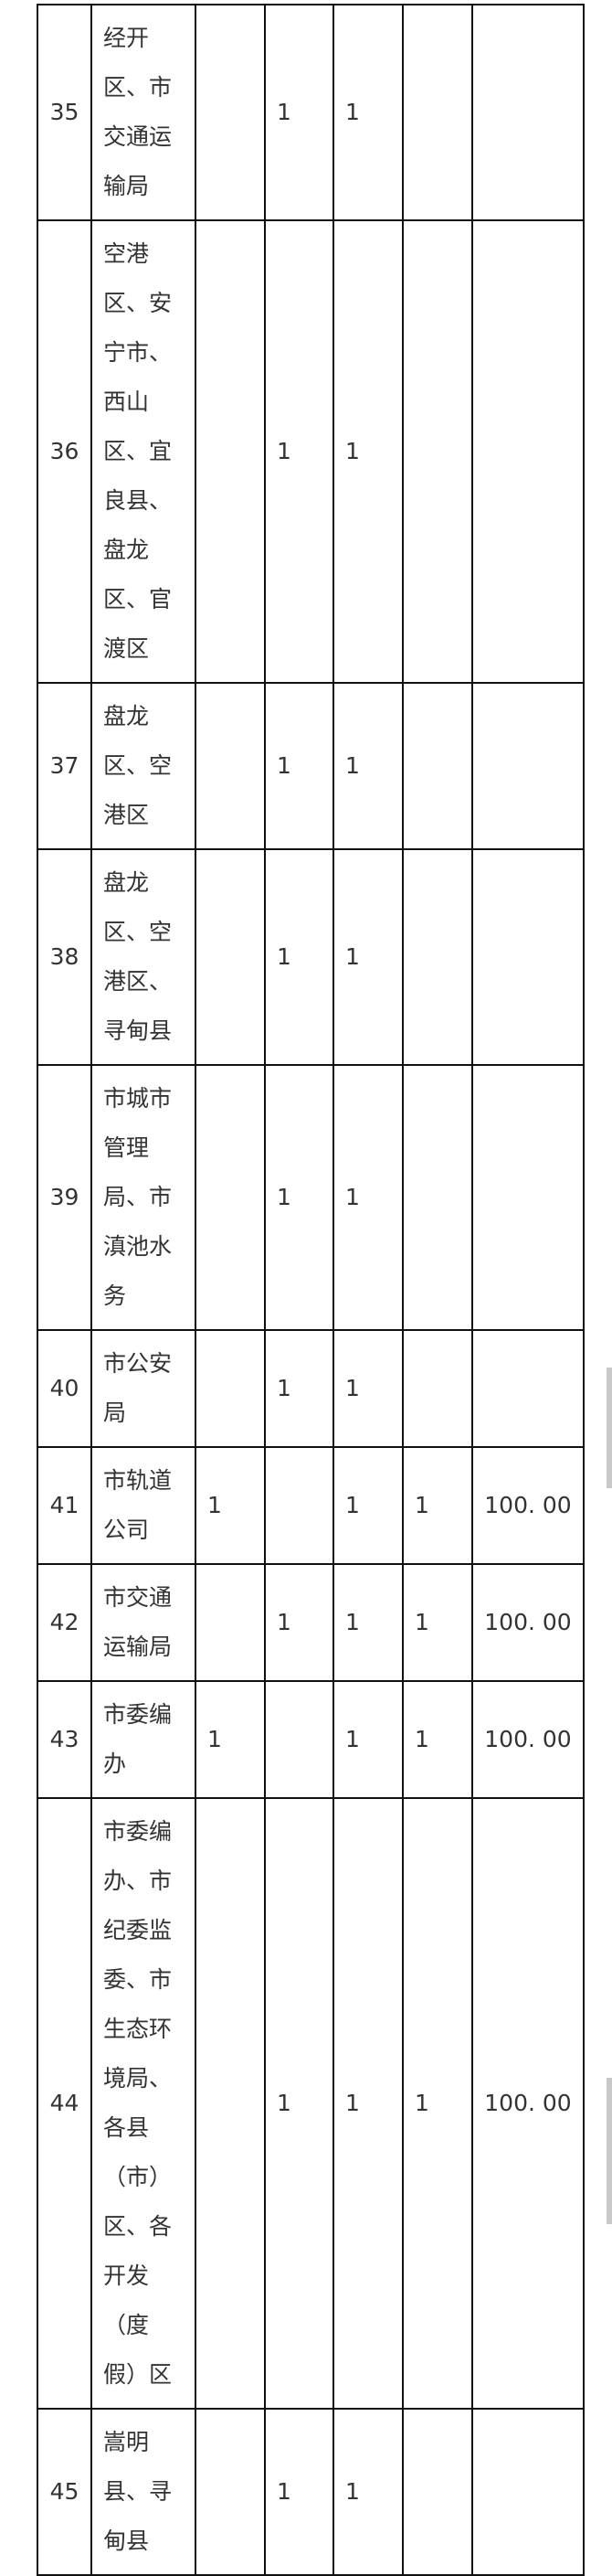  I want to click on unit-line: 生态环, so click(138, 2029).